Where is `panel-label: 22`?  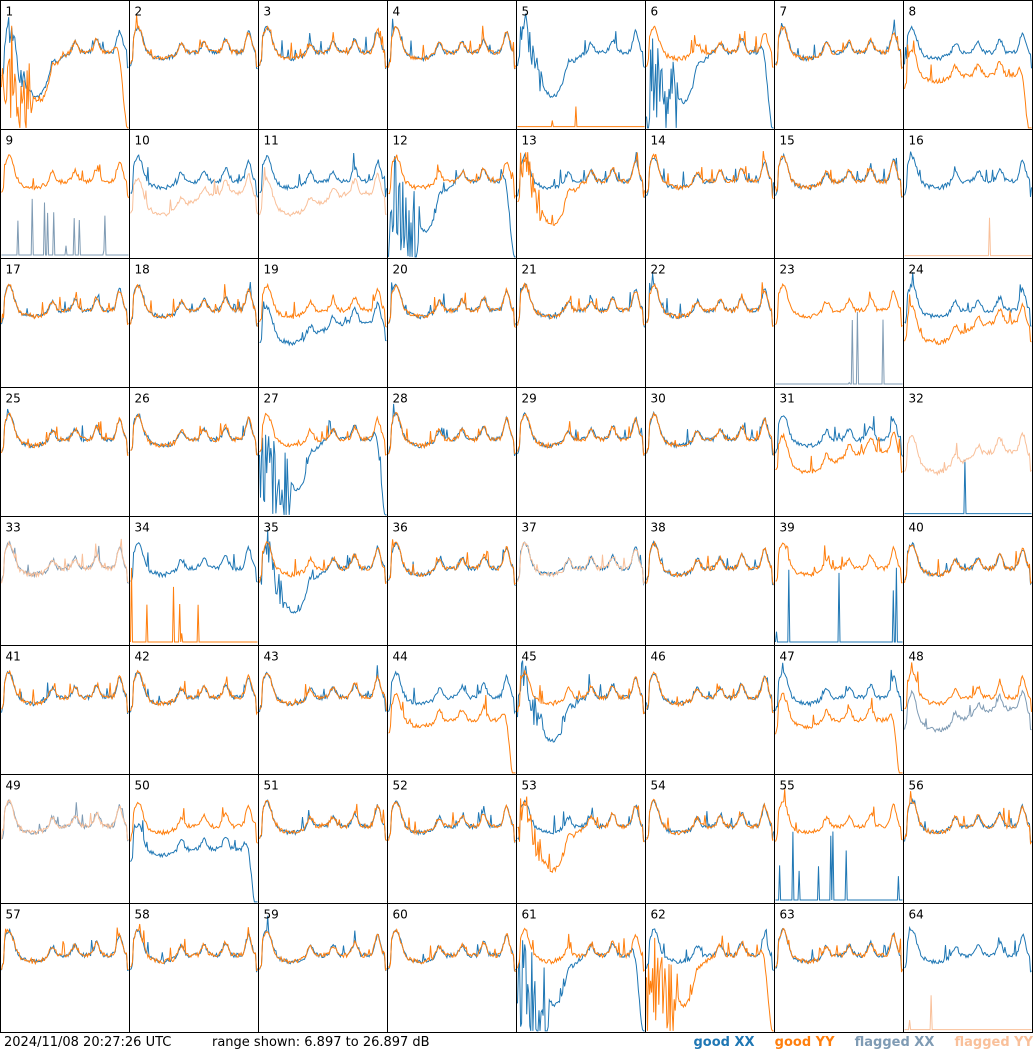 panel-label: 22 is located at coordinates (658, 270).